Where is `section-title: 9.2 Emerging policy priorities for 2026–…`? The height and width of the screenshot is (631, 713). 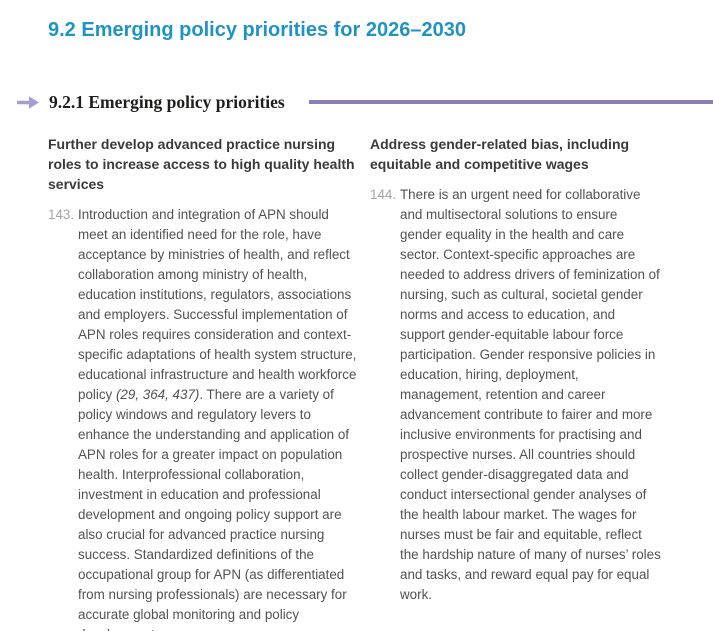
section-title: 9.2 Emerging policy priorities for 2026–… is located at coordinates (257, 30).